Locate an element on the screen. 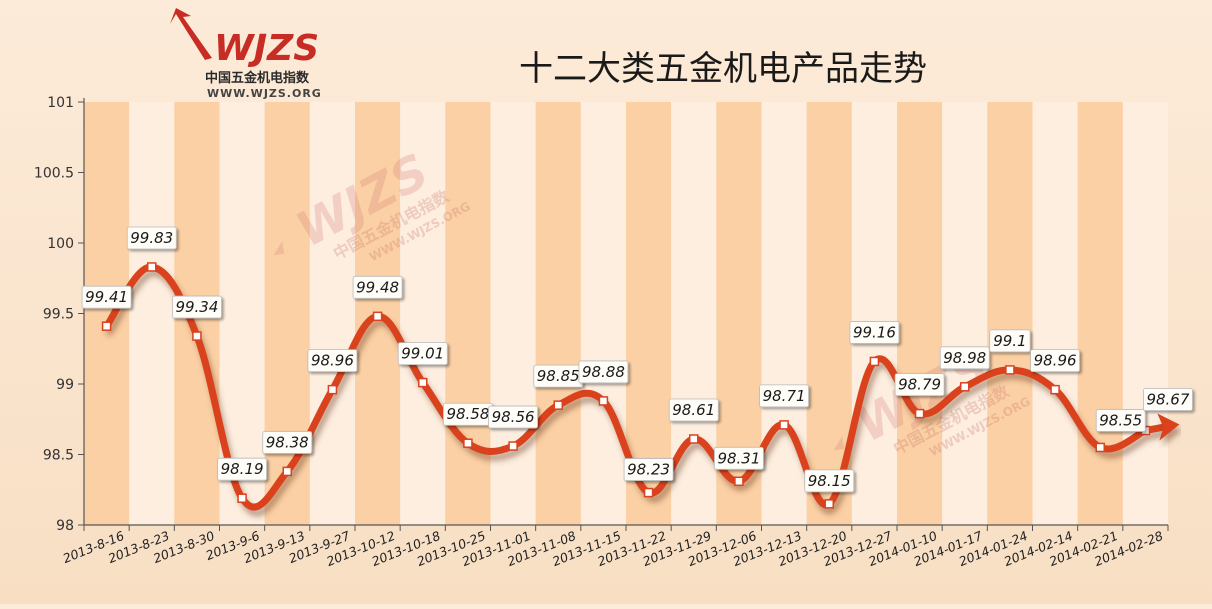  data-label: 98.15 is located at coordinates (829, 481).